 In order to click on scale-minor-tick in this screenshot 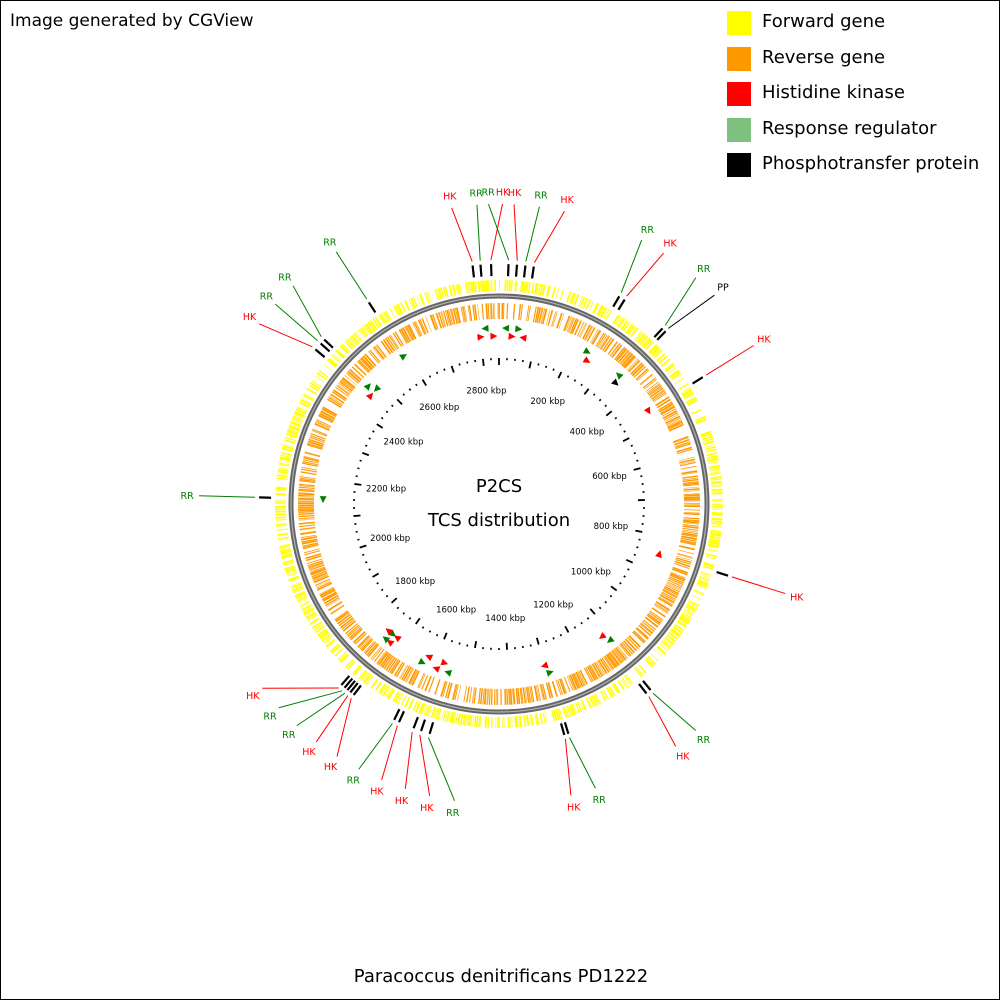, I will do `click(600, 608)`.